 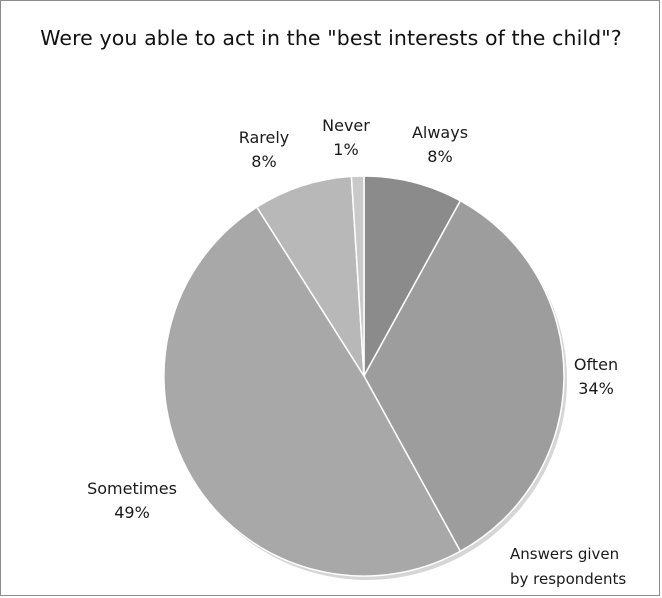 What do you see at coordinates (568, 567) in the screenshot?
I see `chart-note: Answers given by respondents` at bounding box center [568, 567].